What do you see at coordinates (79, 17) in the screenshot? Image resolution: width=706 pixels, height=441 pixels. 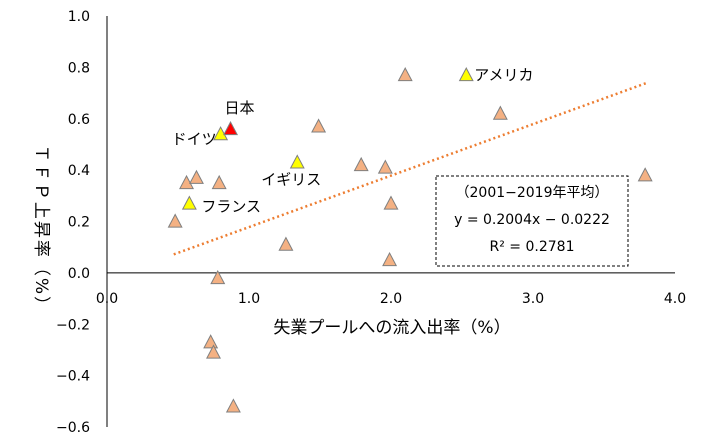 I see `y-tick-label: 1.0` at bounding box center [79, 17].